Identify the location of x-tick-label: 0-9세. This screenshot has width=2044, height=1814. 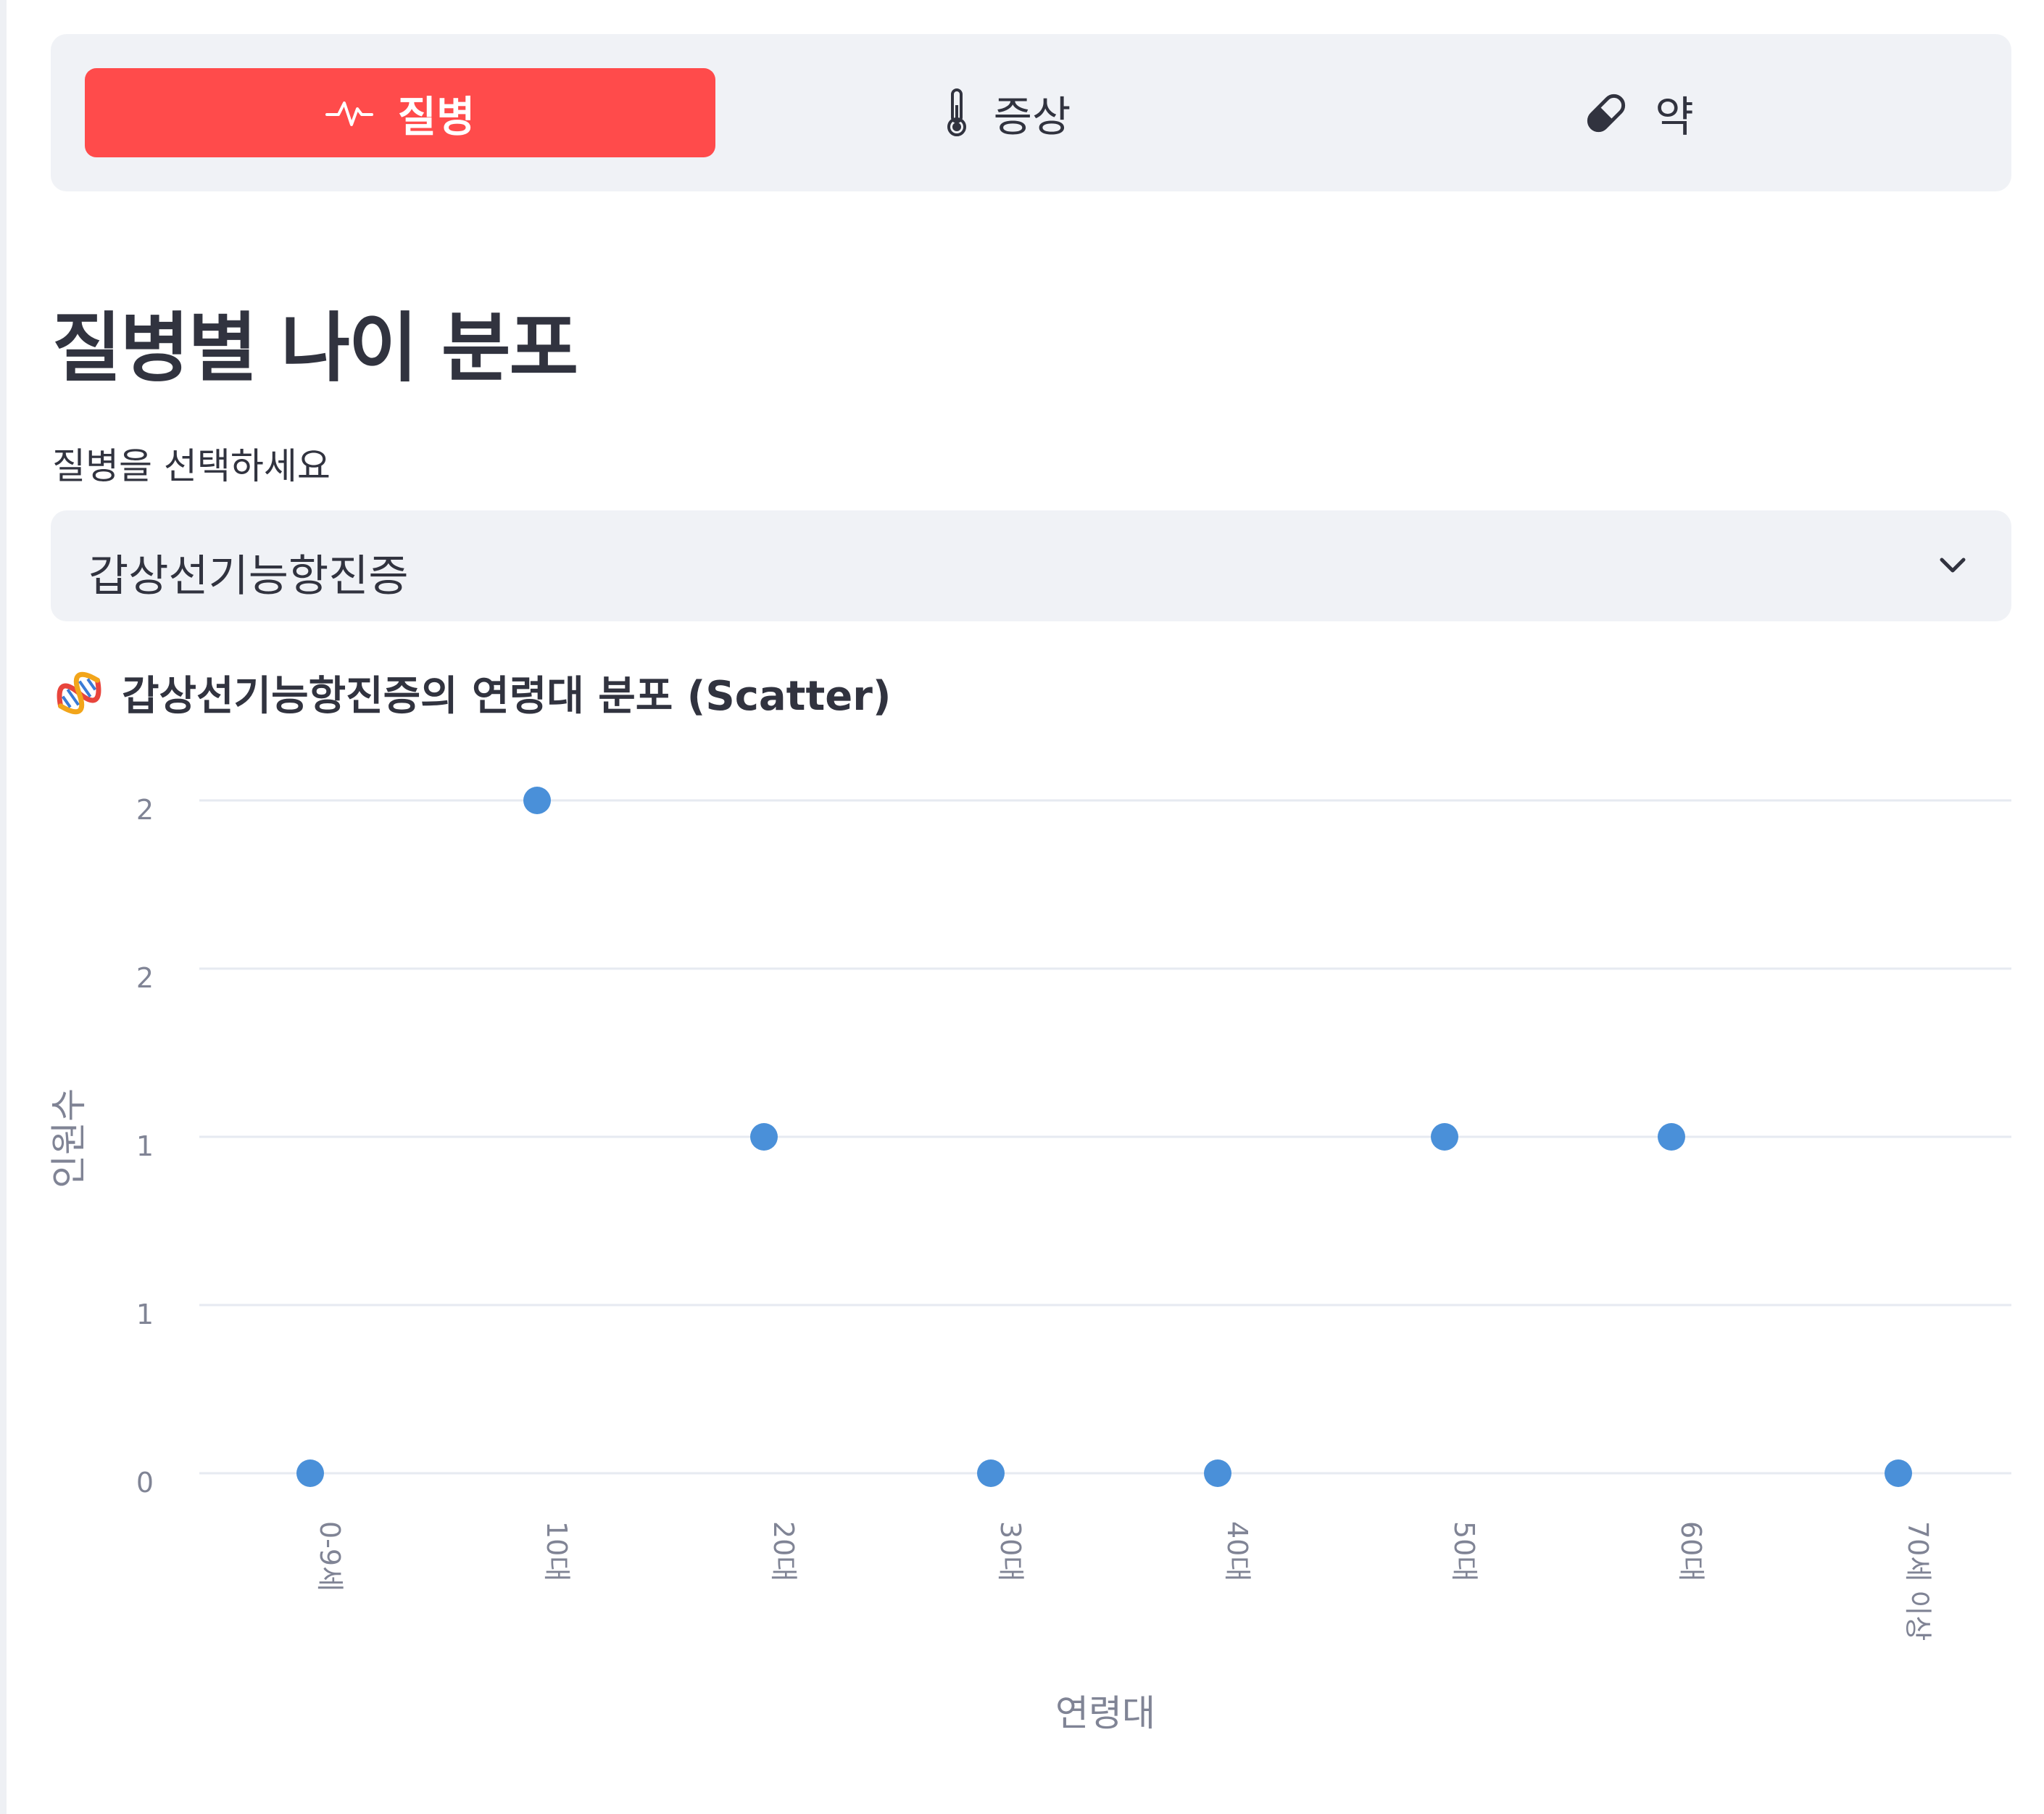
(330, 1556).